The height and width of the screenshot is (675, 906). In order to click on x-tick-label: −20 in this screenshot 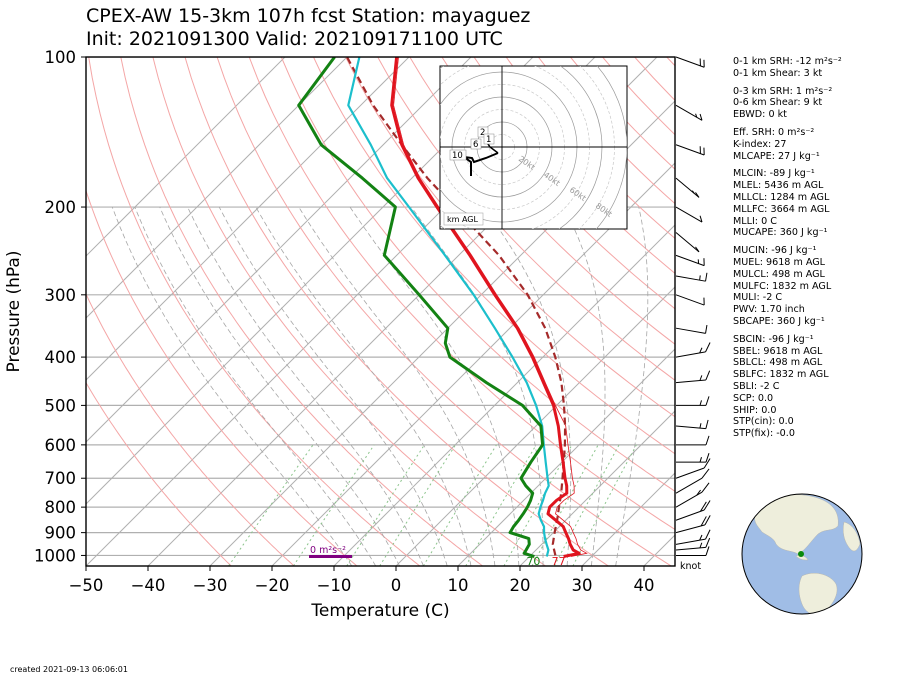, I will do `click(272, 585)`.